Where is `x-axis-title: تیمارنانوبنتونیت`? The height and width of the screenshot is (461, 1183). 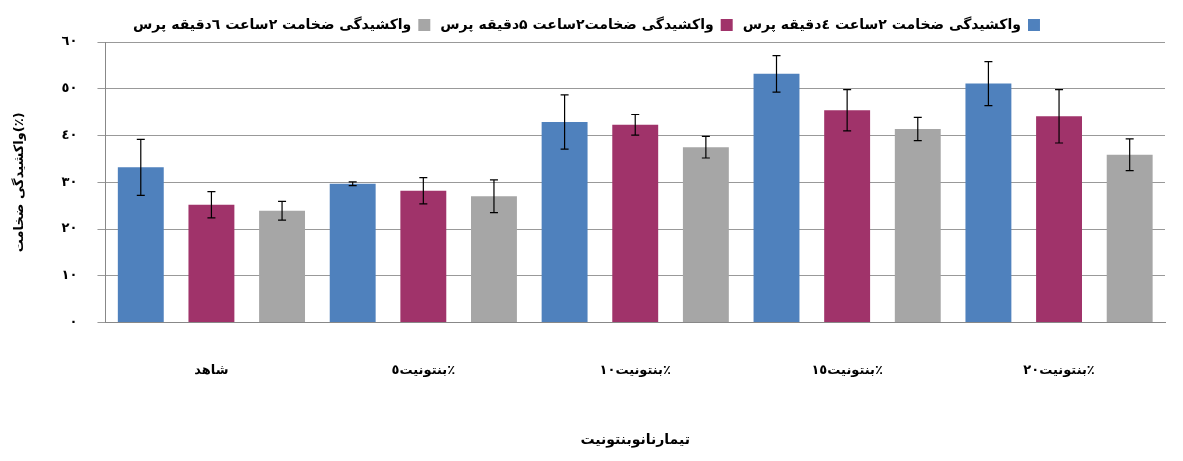
x-axis-title: تیمارنانوبنتونیت is located at coordinates (635, 440).